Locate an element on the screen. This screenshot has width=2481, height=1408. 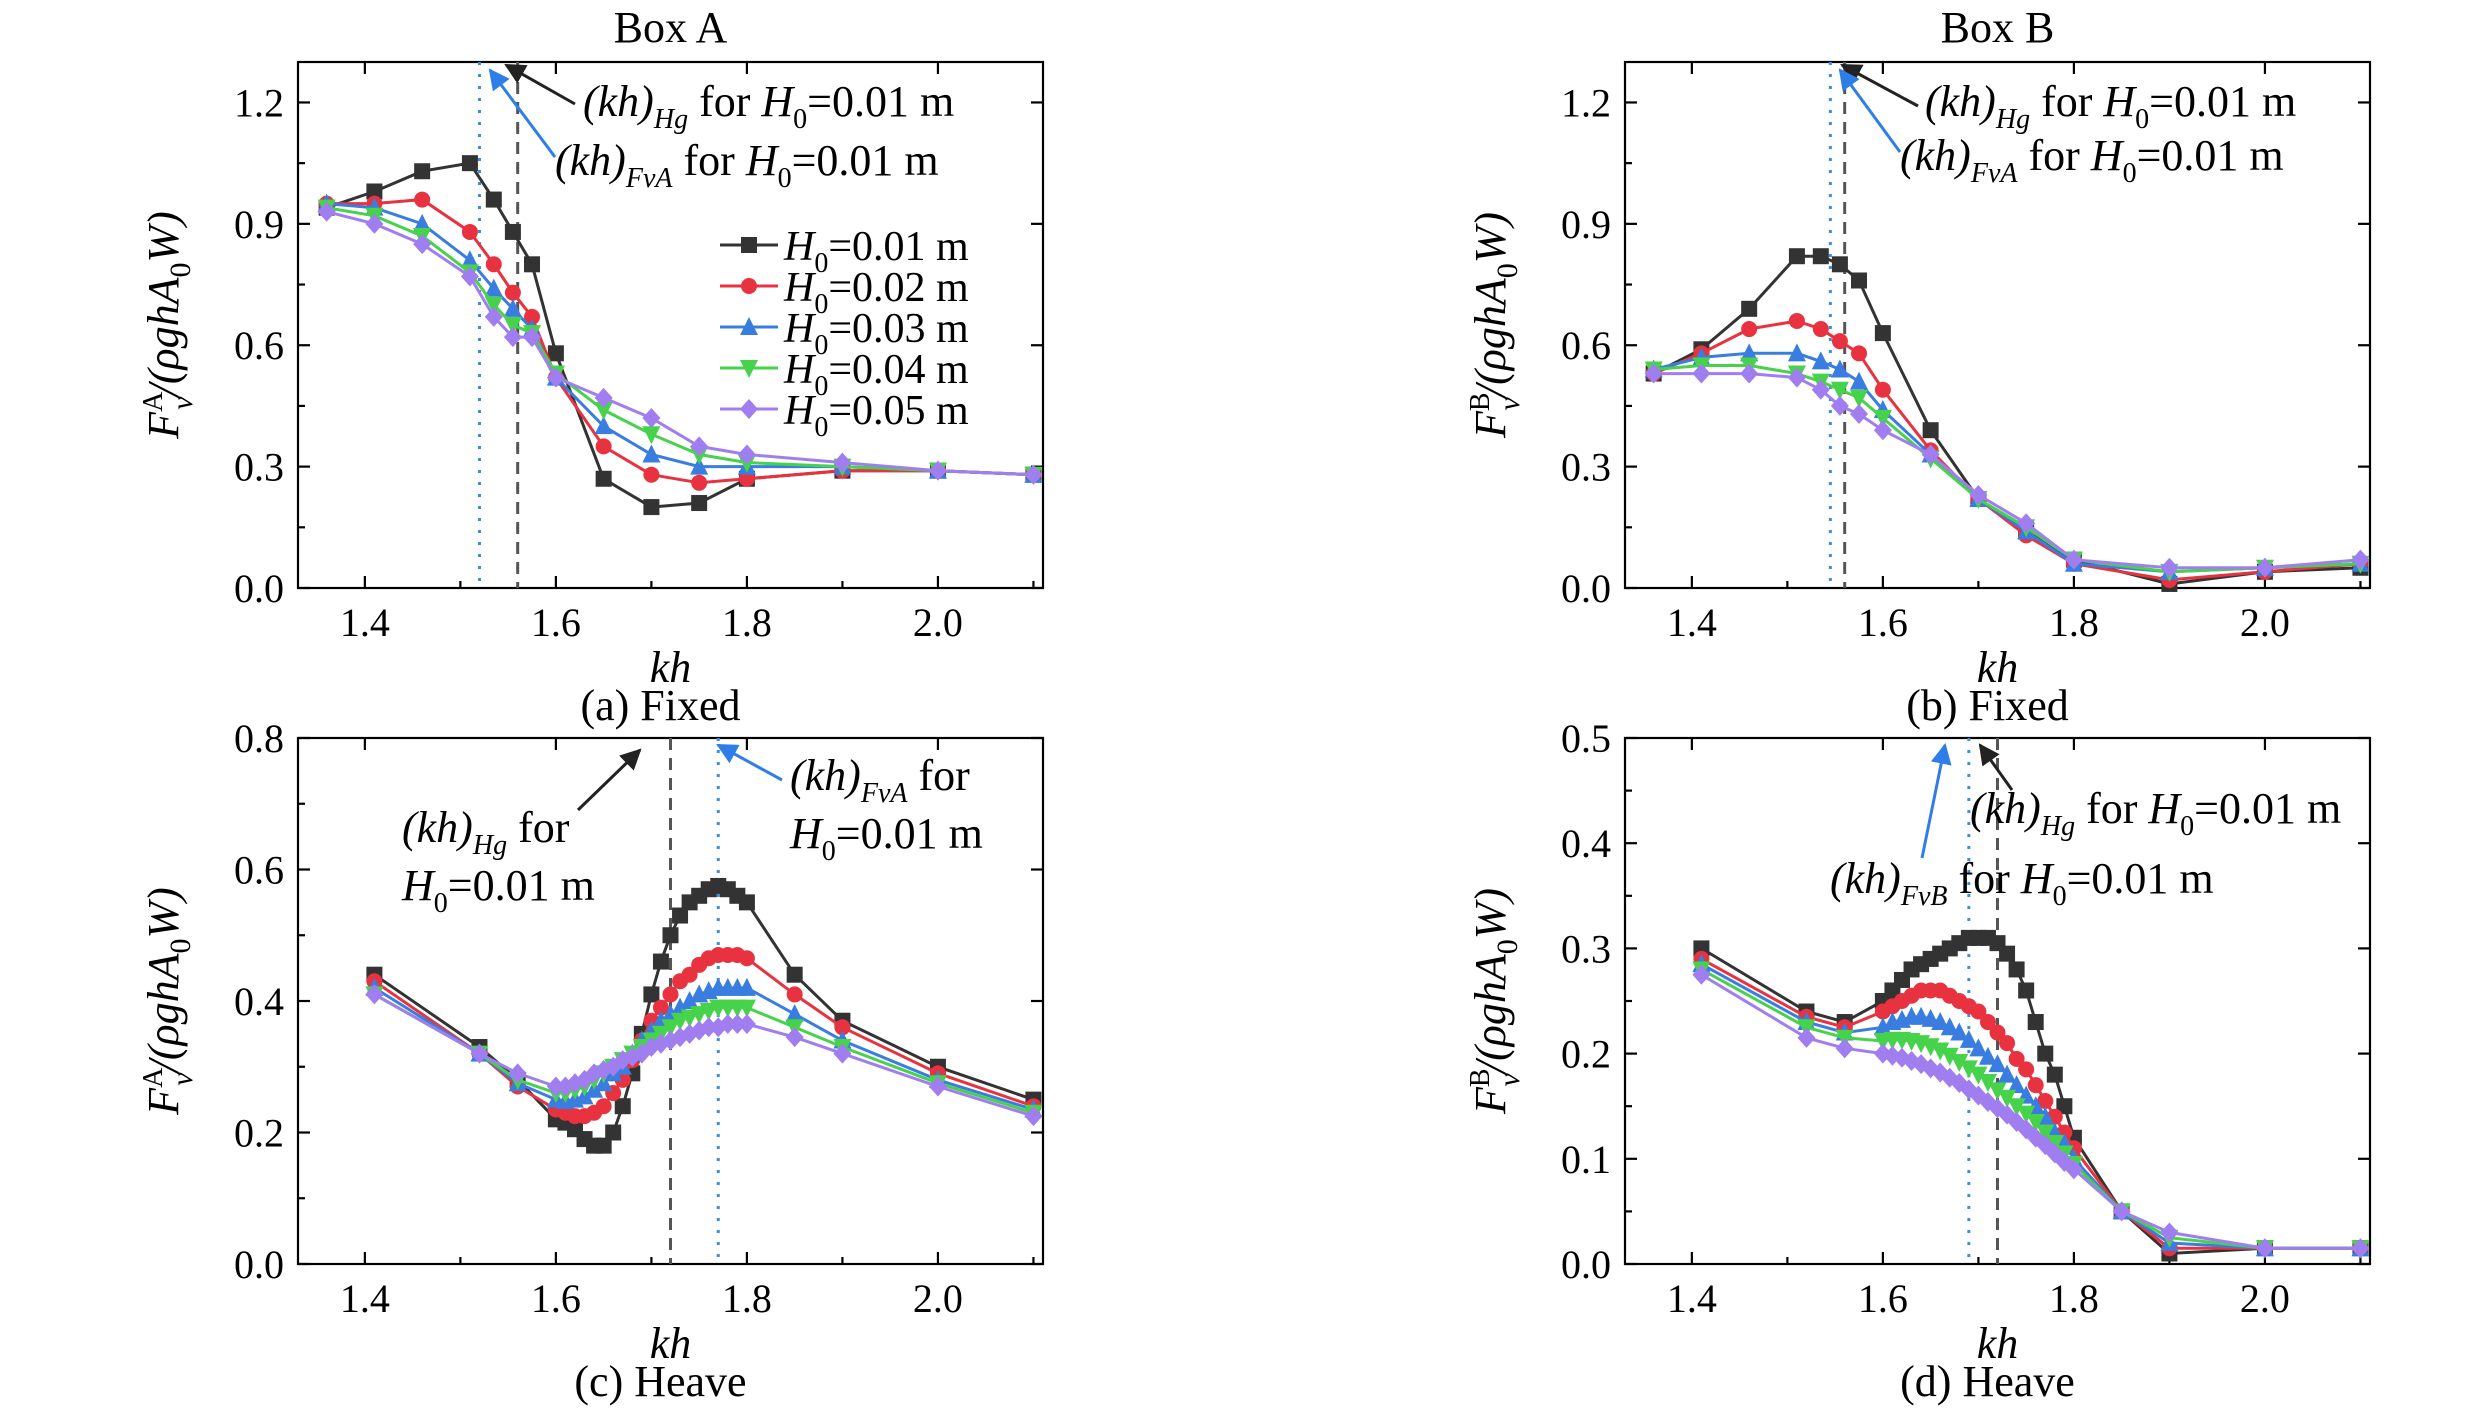
annotation-Fv-line2: H0=0.01 m is located at coordinates (886, 838).